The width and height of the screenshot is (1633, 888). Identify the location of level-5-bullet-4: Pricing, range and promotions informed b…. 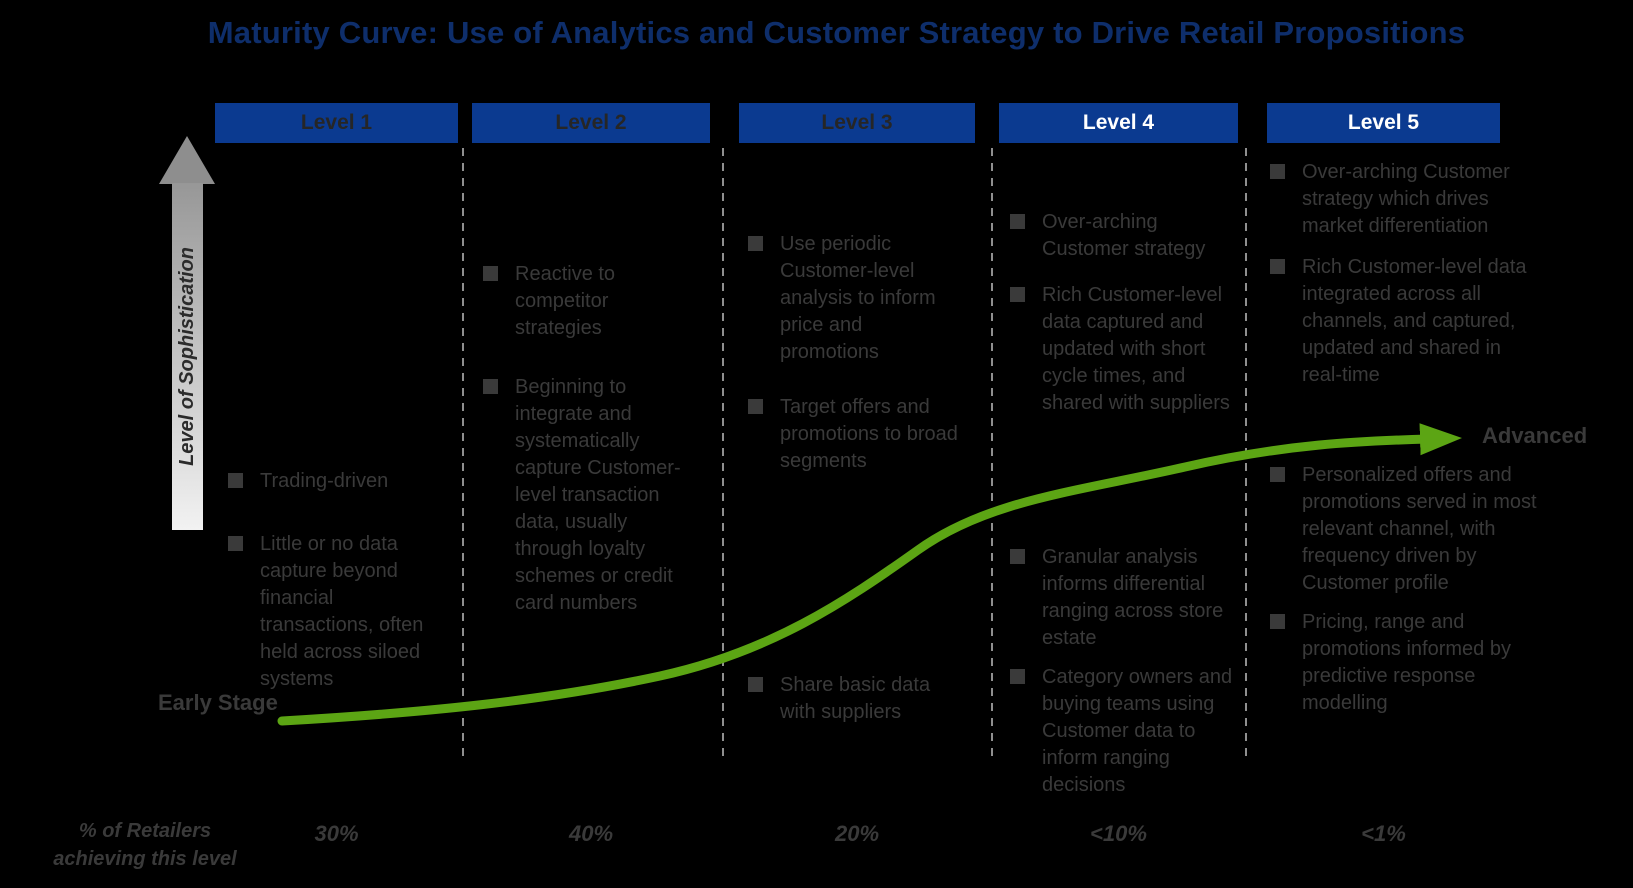
(1406, 663).